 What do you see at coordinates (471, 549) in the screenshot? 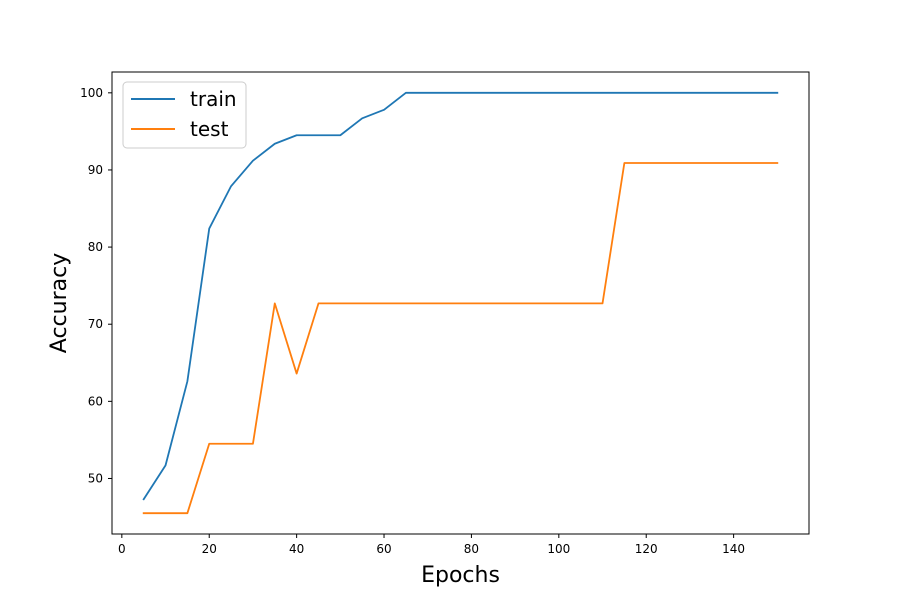
I see `x-tick-label: 80` at bounding box center [471, 549].